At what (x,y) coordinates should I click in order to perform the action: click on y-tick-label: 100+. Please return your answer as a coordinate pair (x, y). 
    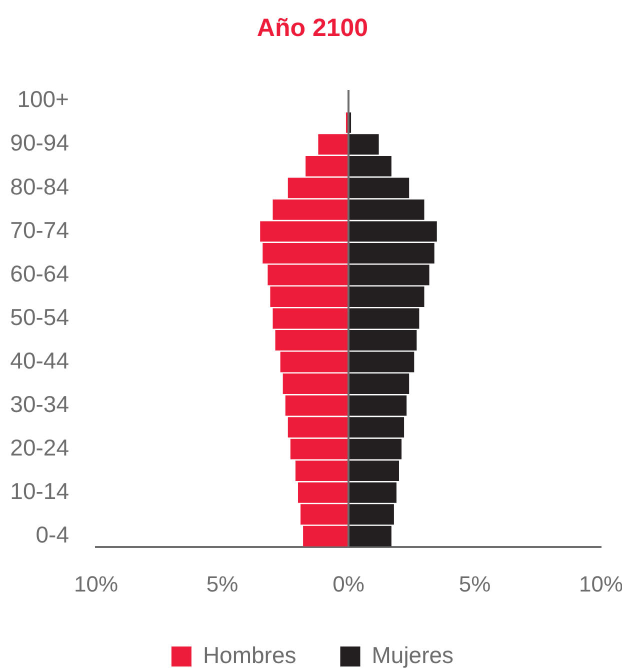
    Looking at the image, I should click on (43, 99).